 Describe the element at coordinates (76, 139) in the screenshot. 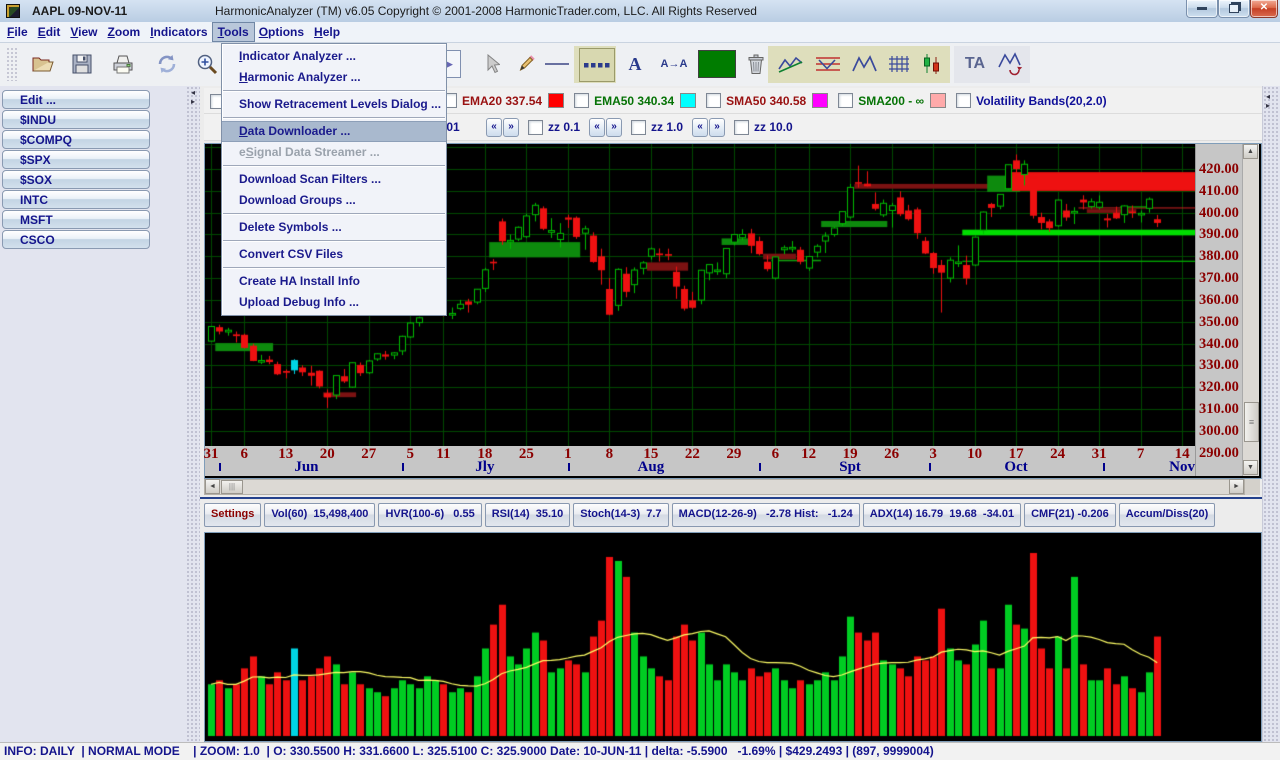

I see `symbol-button-compq: $COMPQ` at that location.